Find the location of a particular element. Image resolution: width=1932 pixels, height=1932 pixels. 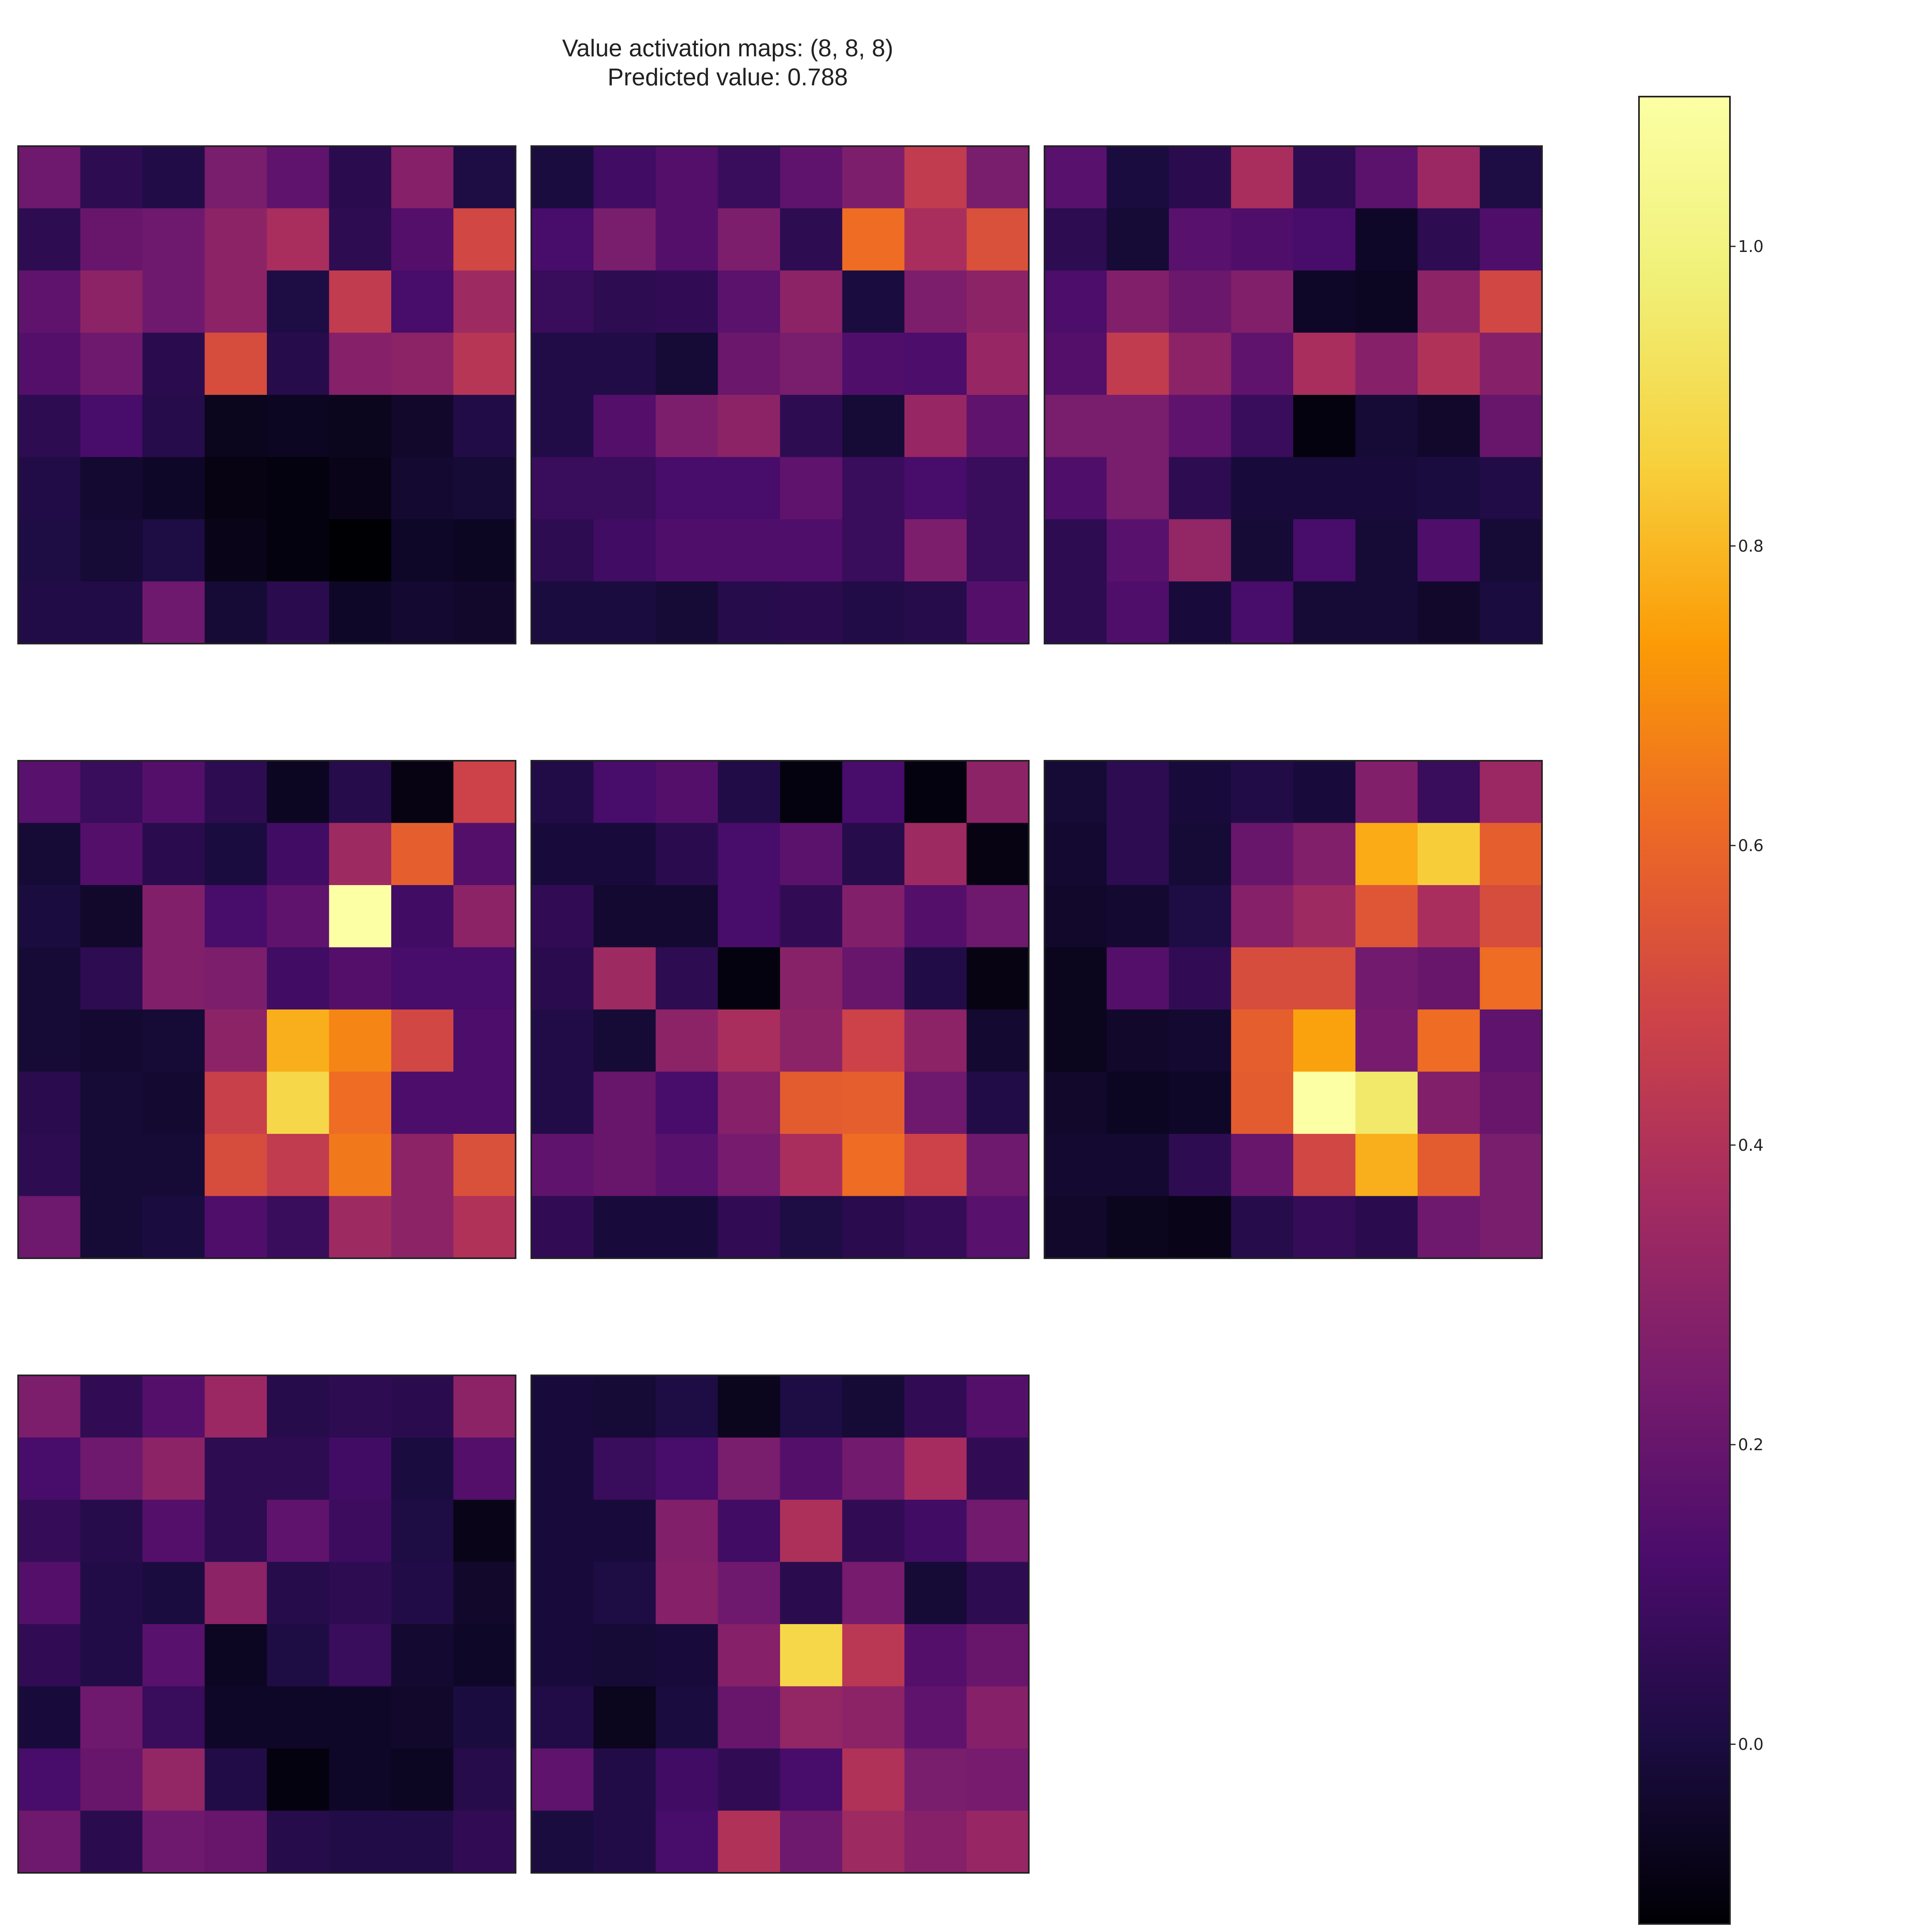

colorbar-gradient is located at coordinates (1685, 1010).